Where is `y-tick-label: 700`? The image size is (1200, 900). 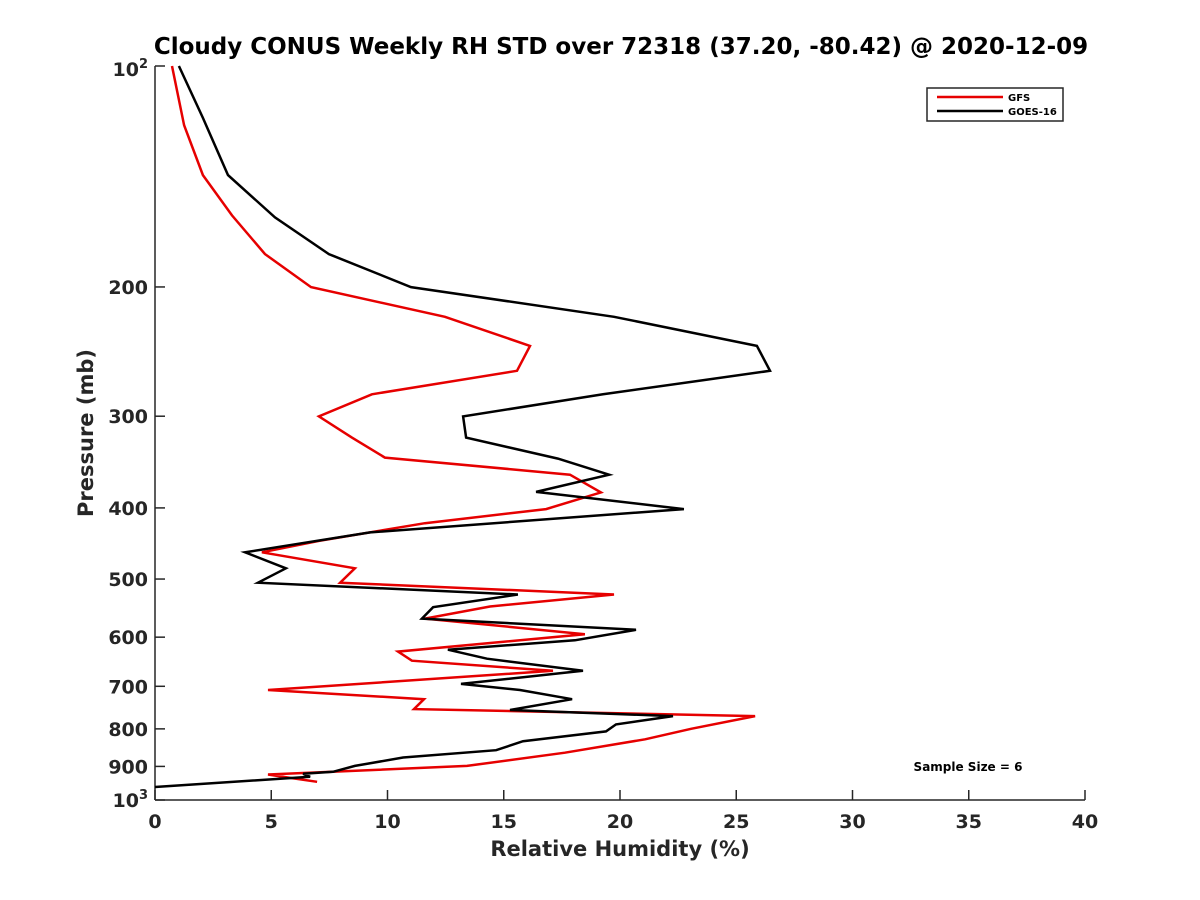
y-tick-label: 700 is located at coordinates (128, 687).